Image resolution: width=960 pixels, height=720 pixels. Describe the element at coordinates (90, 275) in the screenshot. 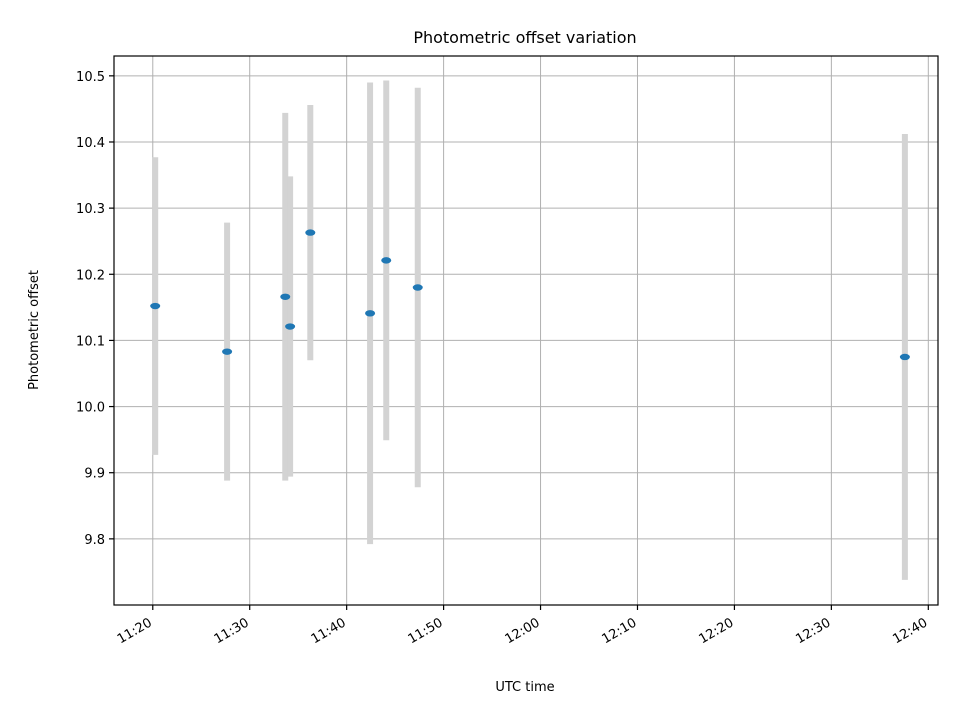

I see `y-tick-label: 10.2` at that location.